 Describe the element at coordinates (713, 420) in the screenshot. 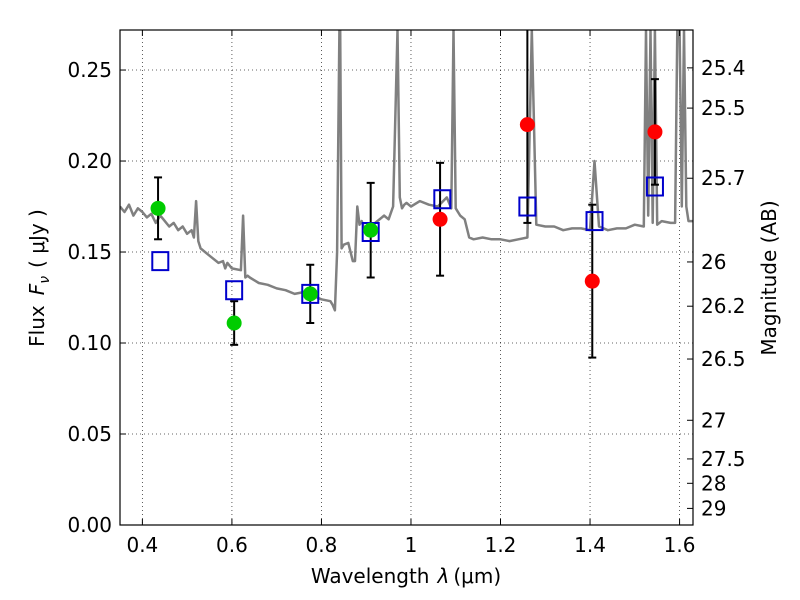

I see `y2-tick-label: 27` at that location.